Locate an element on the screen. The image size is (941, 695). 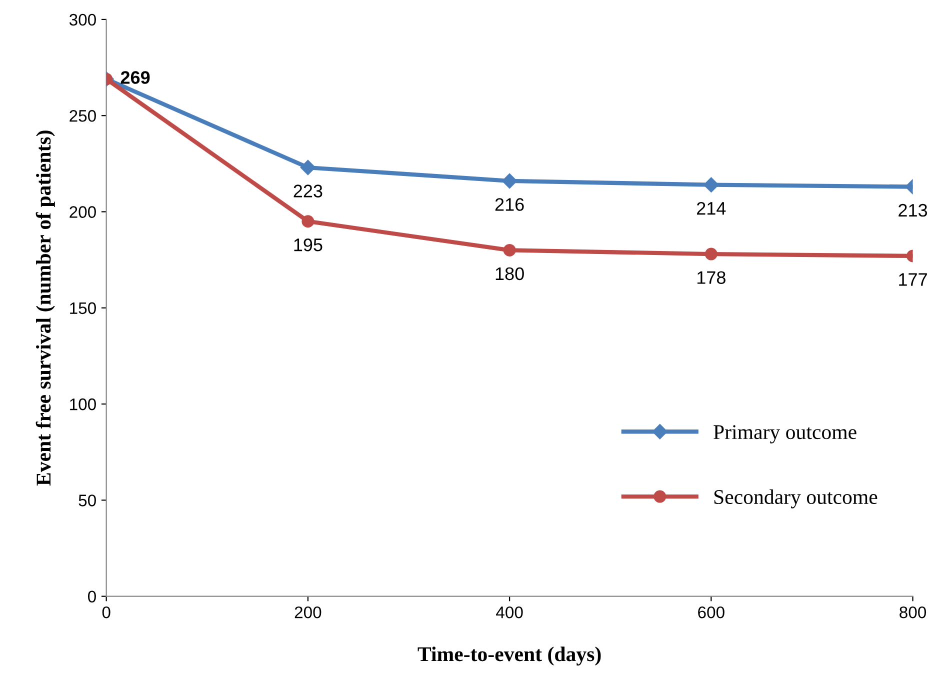
data-label: 216 is located at coordinates (509, 204).